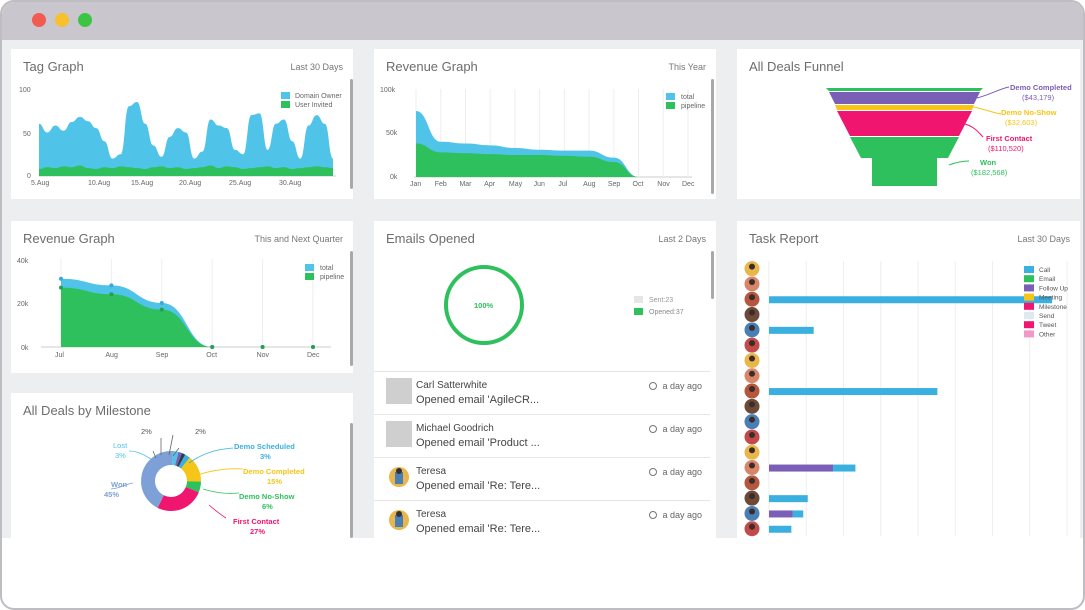 Image resolution: width=1085 pixels, height=610 pixels. I want to click on series-markers, so click(187, 312).